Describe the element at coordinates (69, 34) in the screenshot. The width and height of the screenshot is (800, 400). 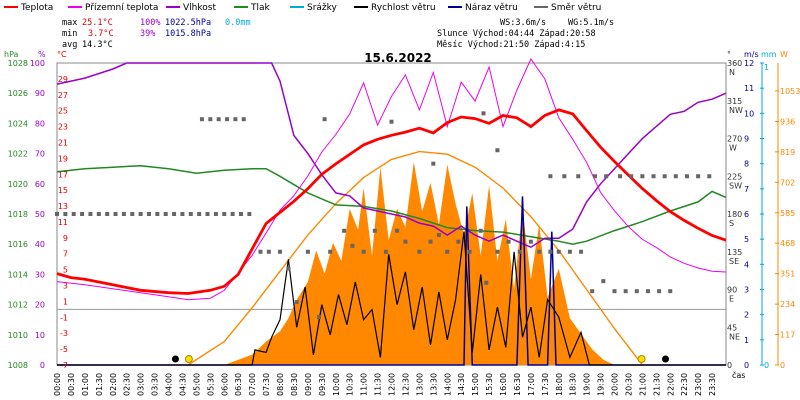
I see `stats-min-label: min` at that location.